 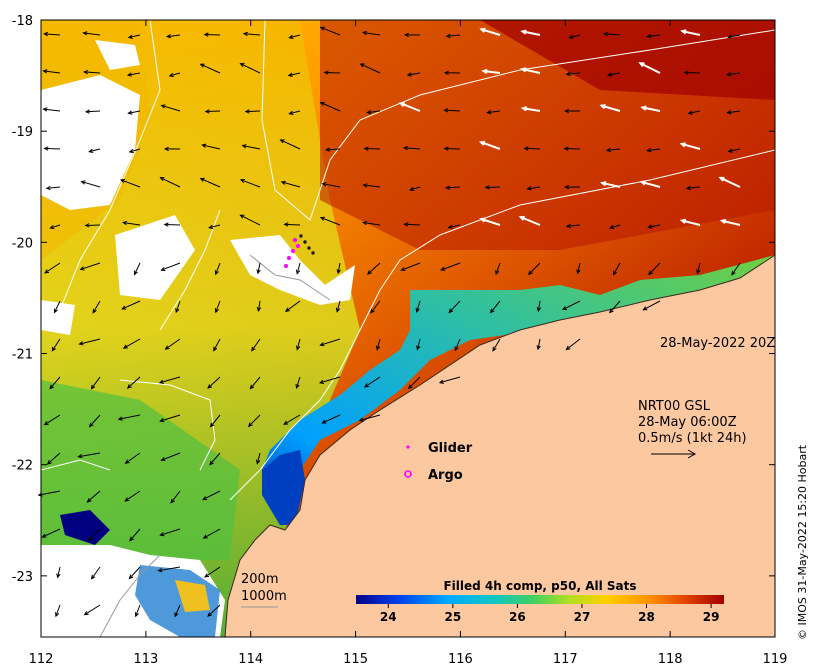 I want to click on colorbar-tick-label: 27, so click(x=582, y=617).